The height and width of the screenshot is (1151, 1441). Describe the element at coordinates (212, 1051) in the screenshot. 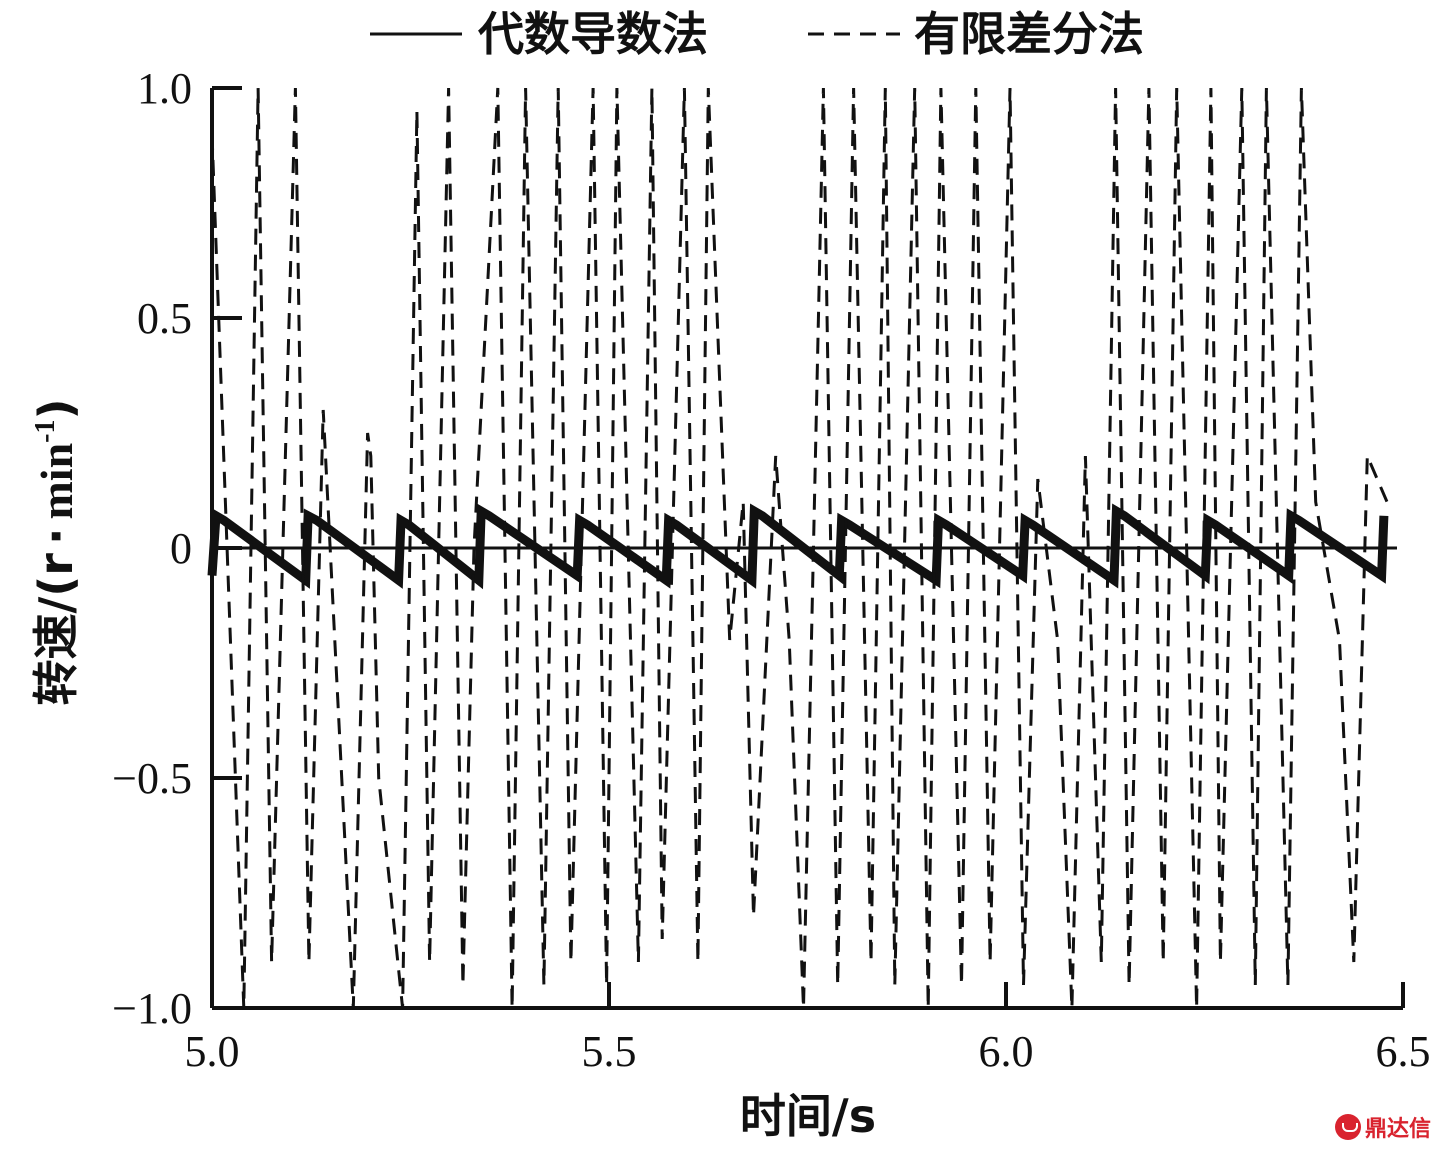

I see `x-tick-label: 5.0` at that location.